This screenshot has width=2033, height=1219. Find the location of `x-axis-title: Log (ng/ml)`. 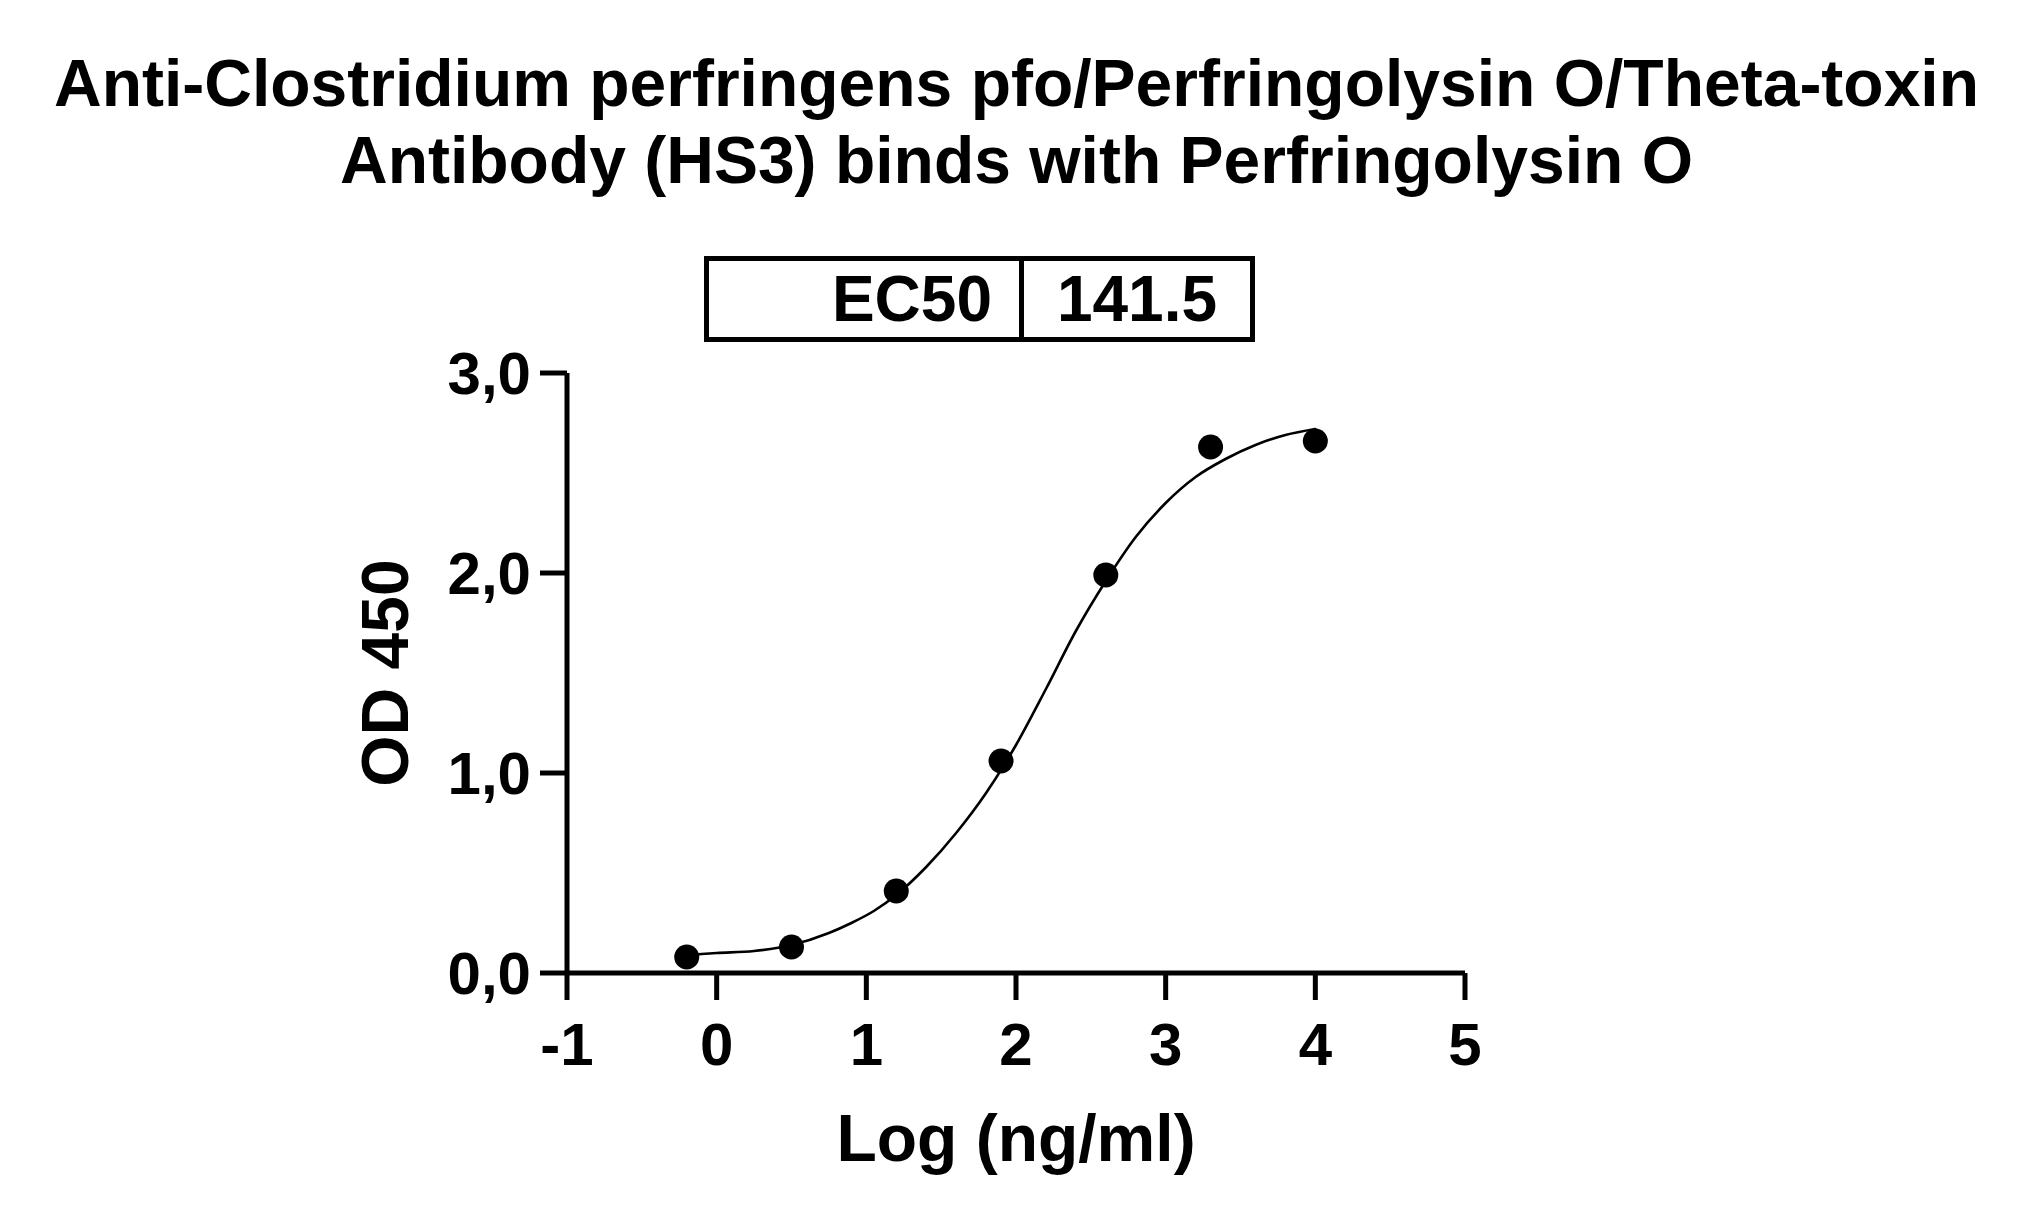

x-axis-title: Log (ng/ml) is located at coordinates (1016, 1138).